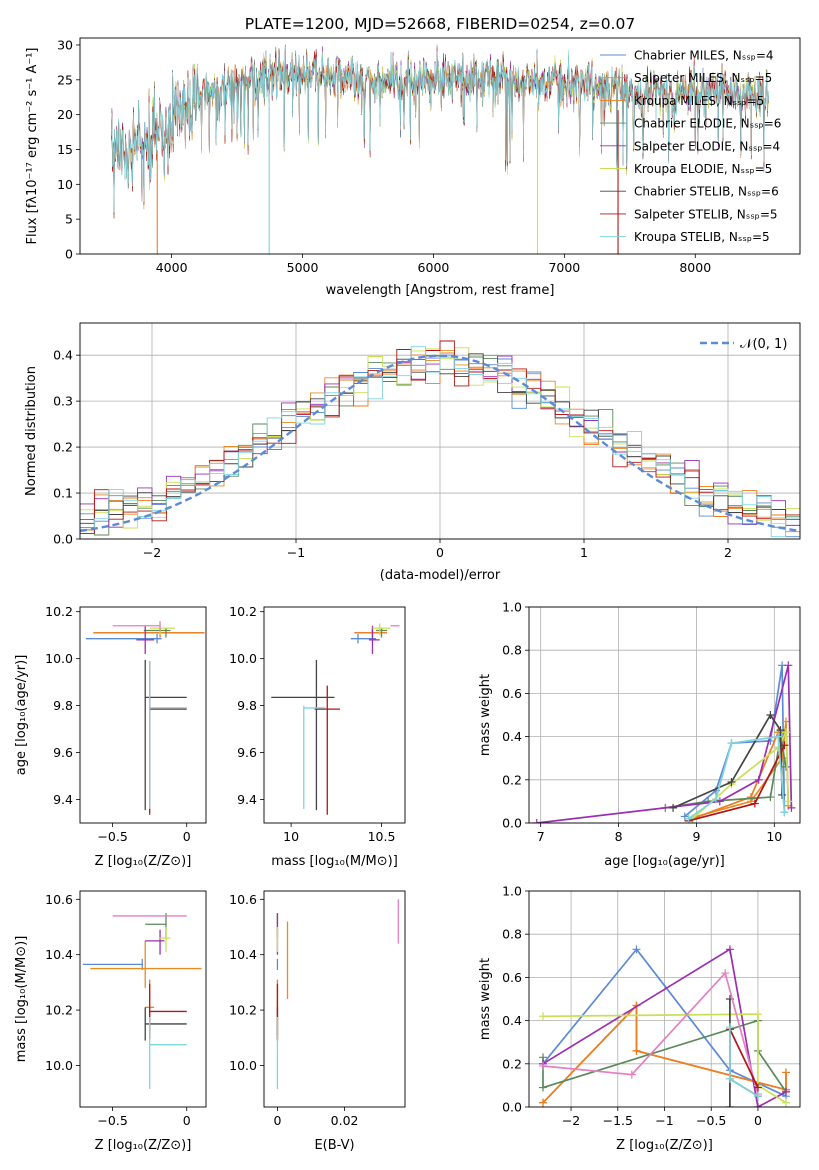 This screenshot has width=819, height=1170. I want to click on y-tick-label: 0.6, so click(512, 693).